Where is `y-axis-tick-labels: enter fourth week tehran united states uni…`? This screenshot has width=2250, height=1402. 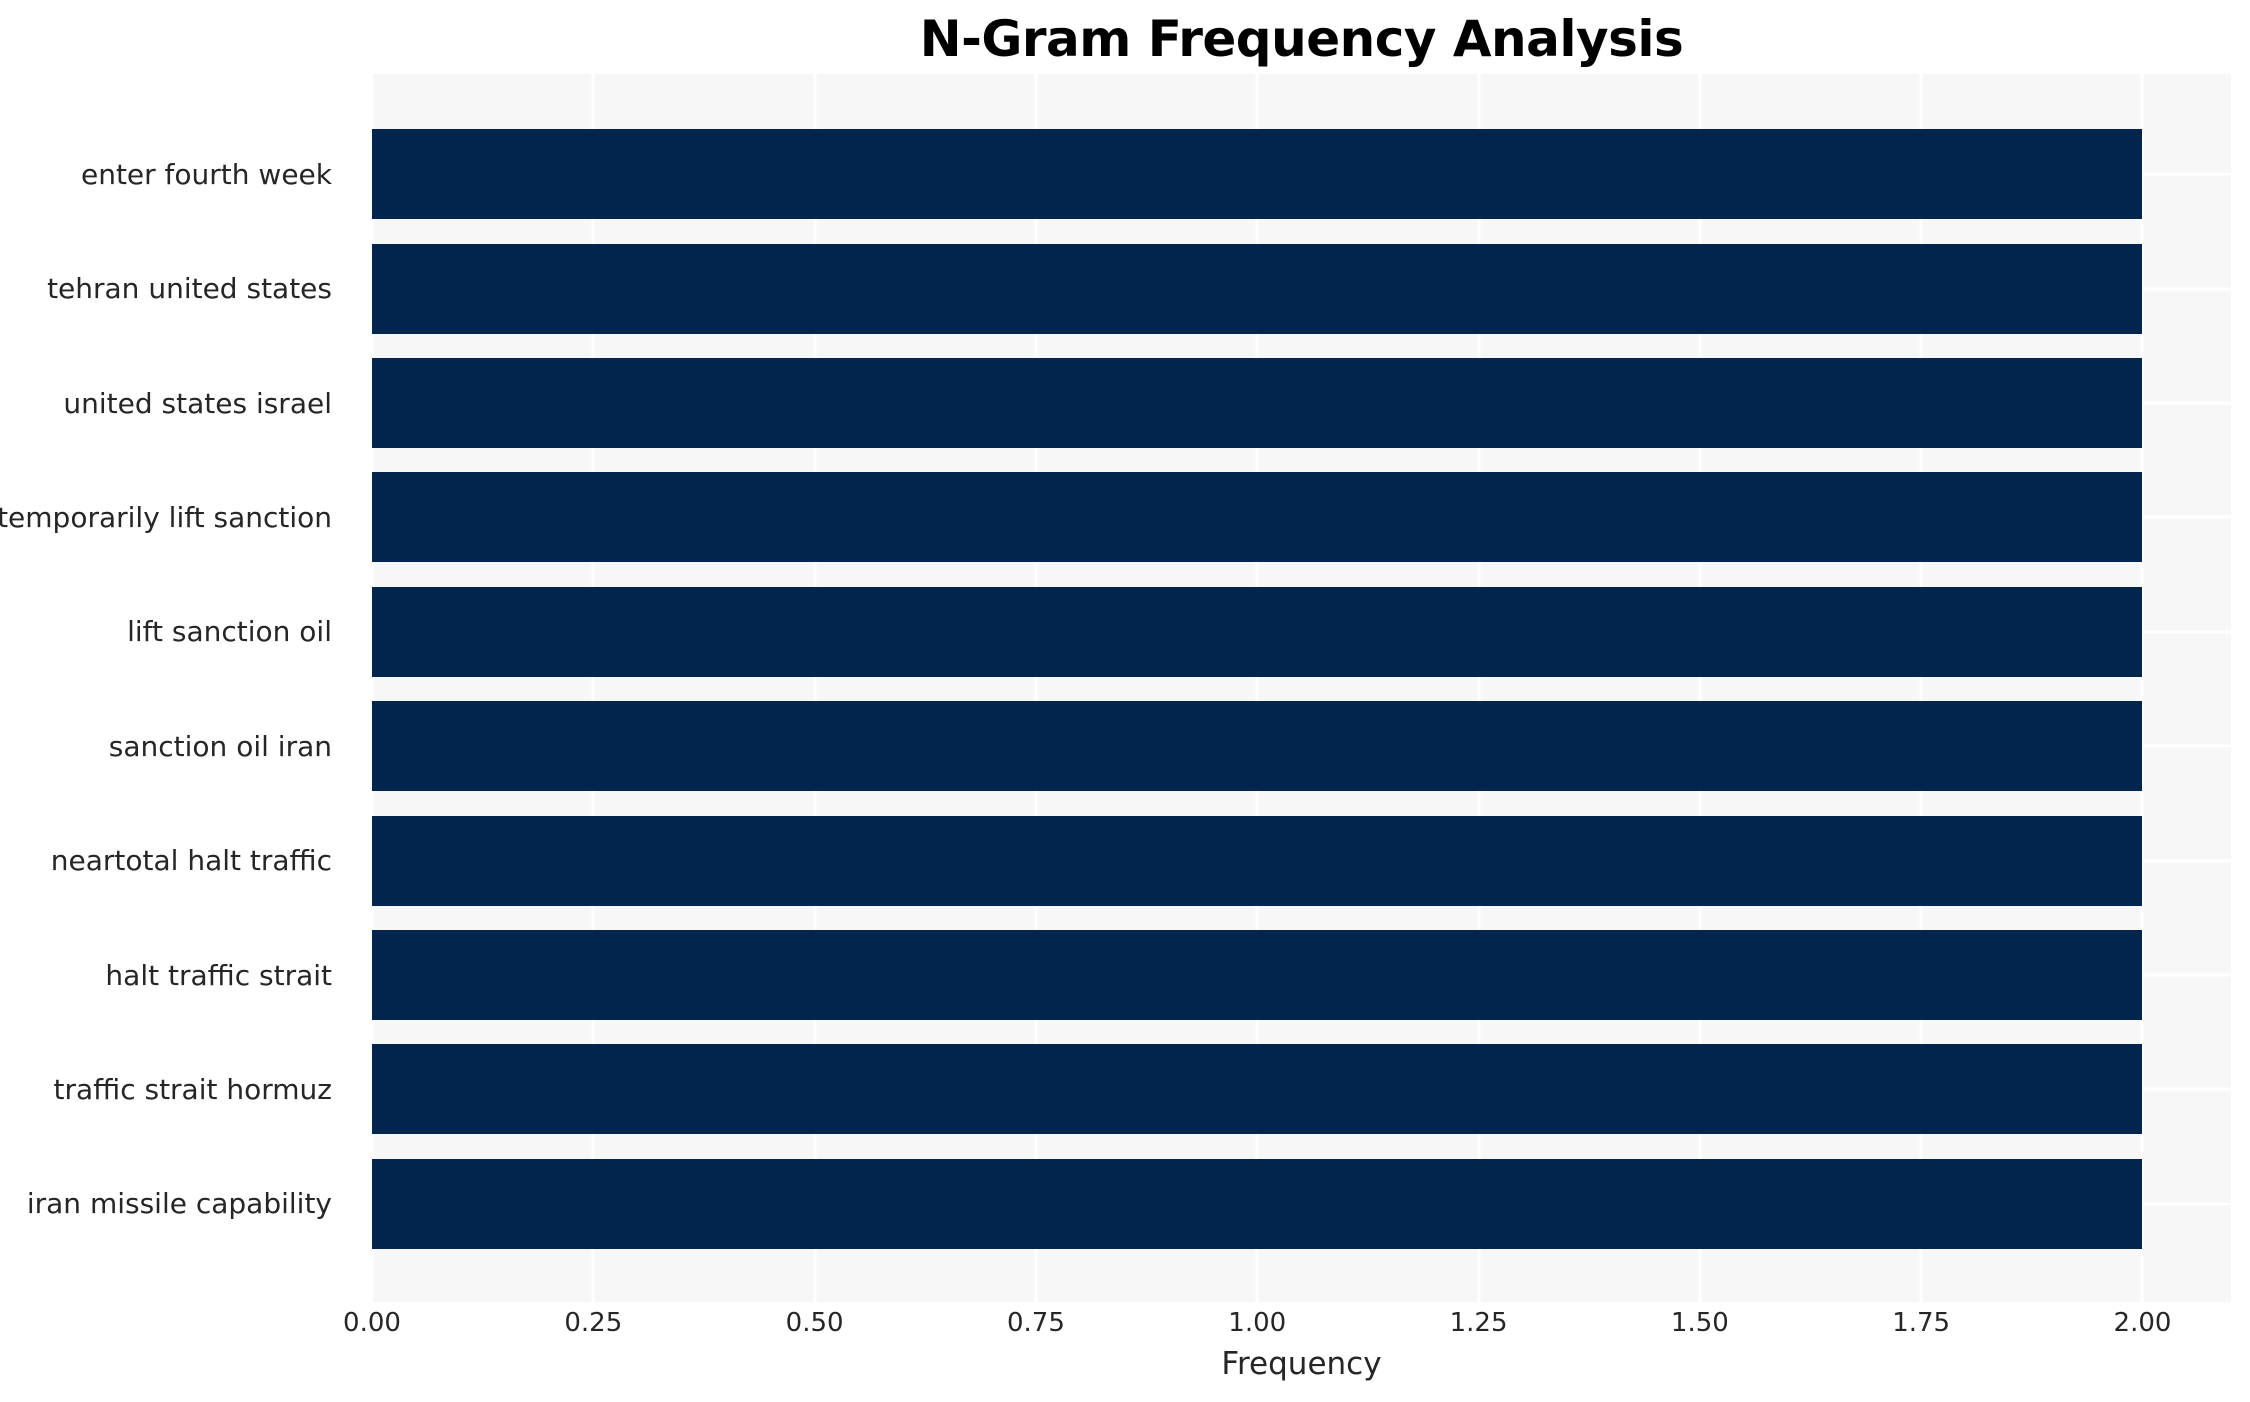
y-axis-tick-labels: enter fourth week tehran united states uni… is located at coordinates (176, 688).